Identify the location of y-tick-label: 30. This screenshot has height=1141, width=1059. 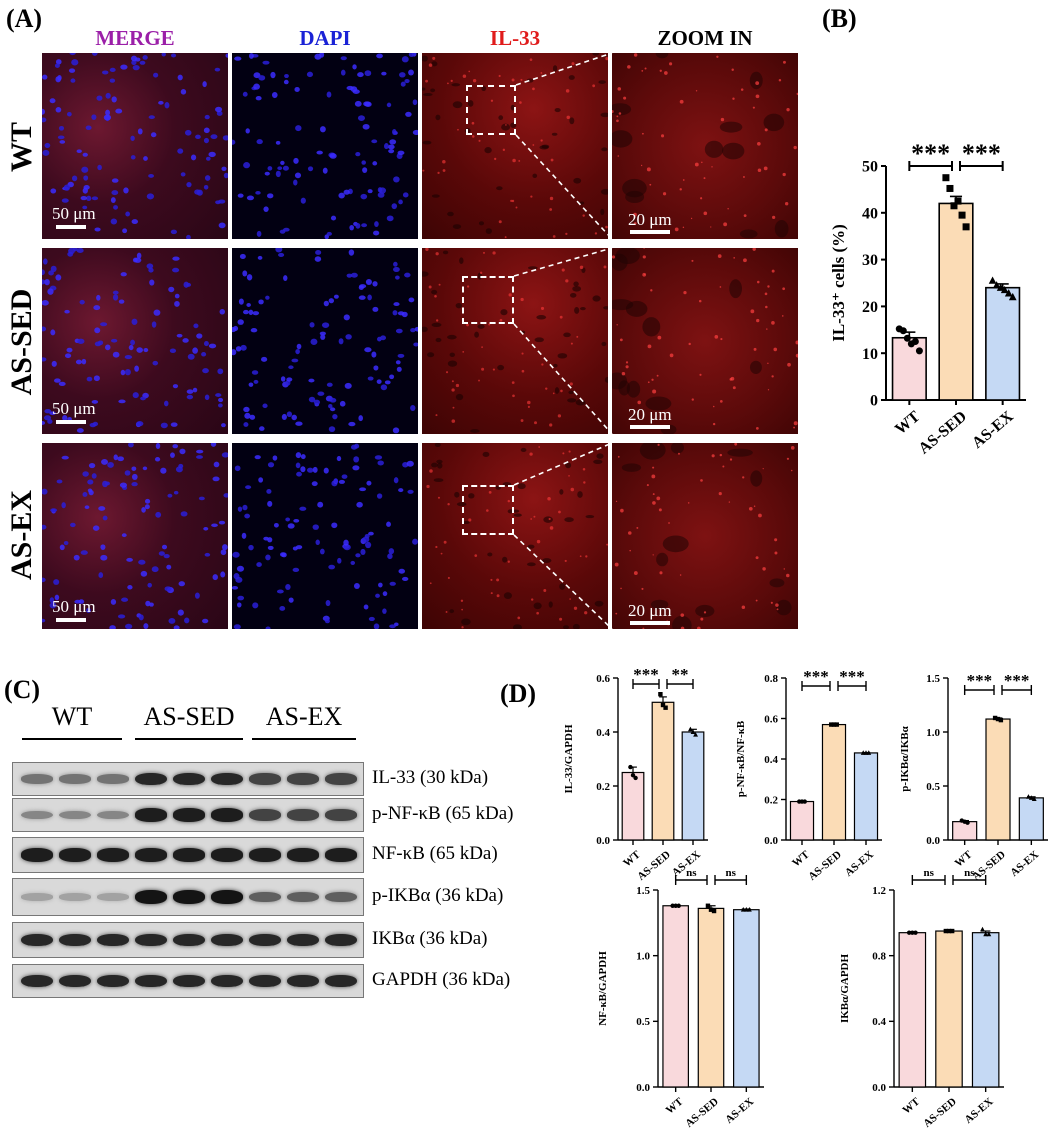
(870, 260).